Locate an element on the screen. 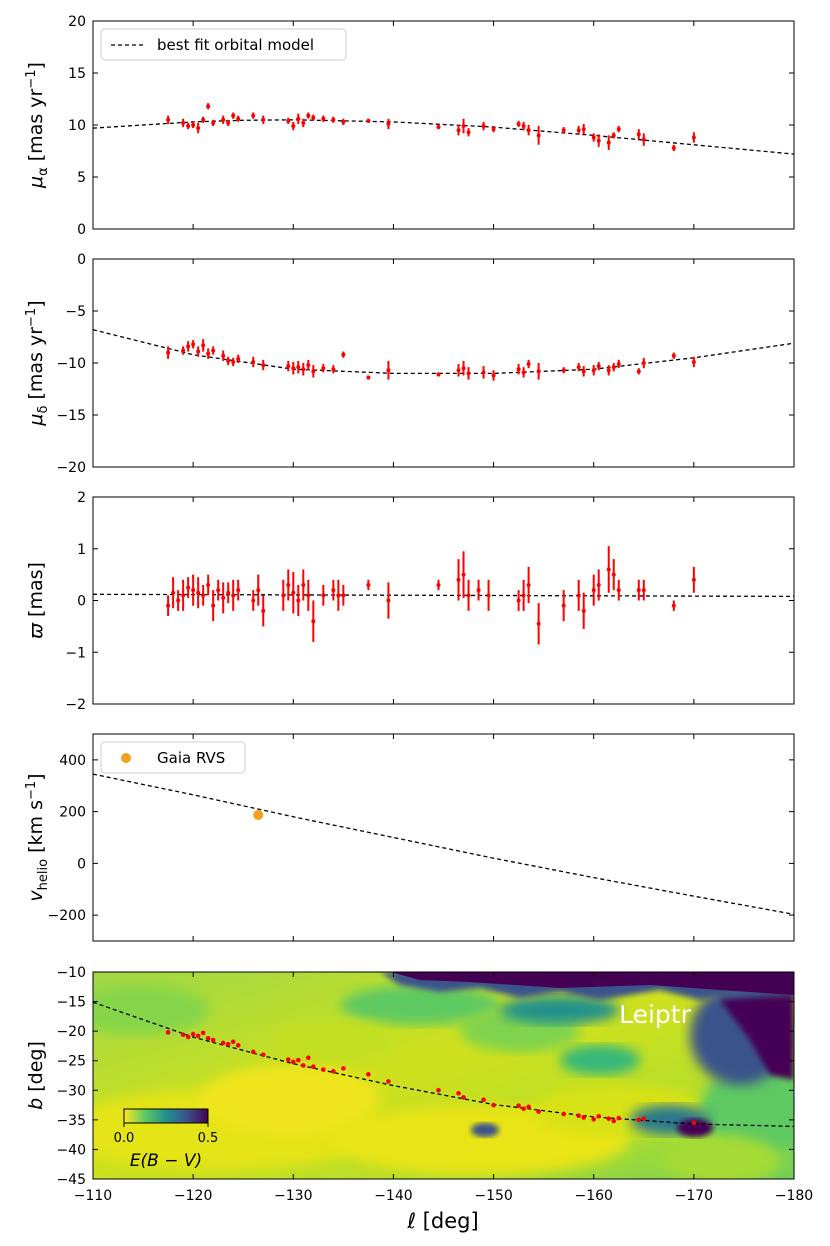  y-axis-label: μα [mas yr−1] is located at coordinates (37, 125).